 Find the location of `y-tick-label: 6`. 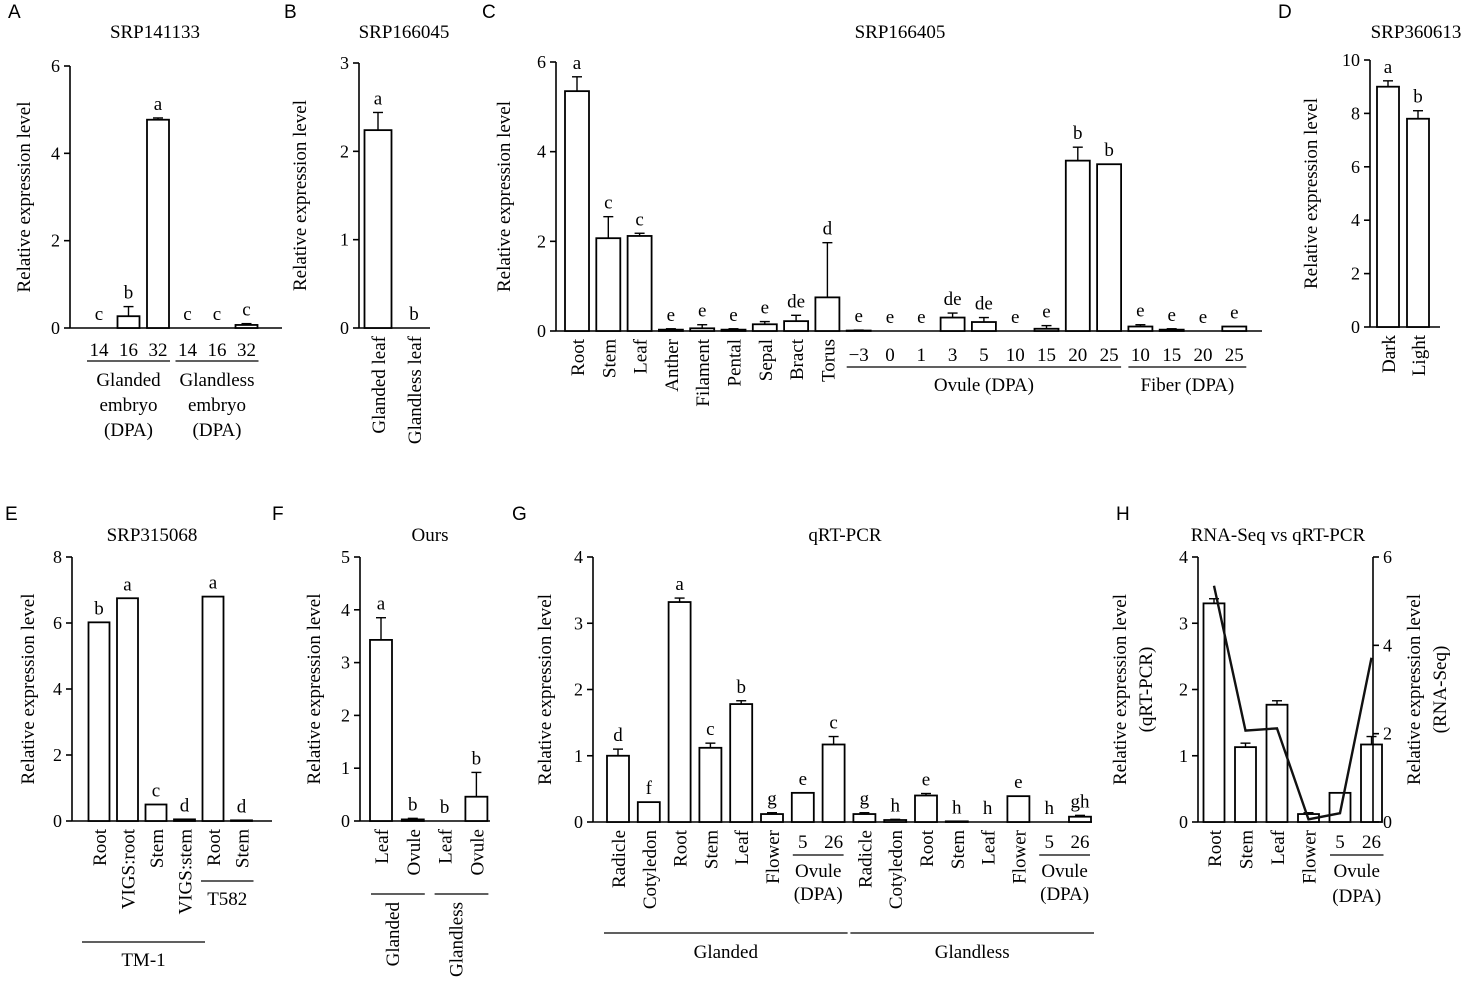

y-tick-label: 6 is located at coordinates (541, 62).